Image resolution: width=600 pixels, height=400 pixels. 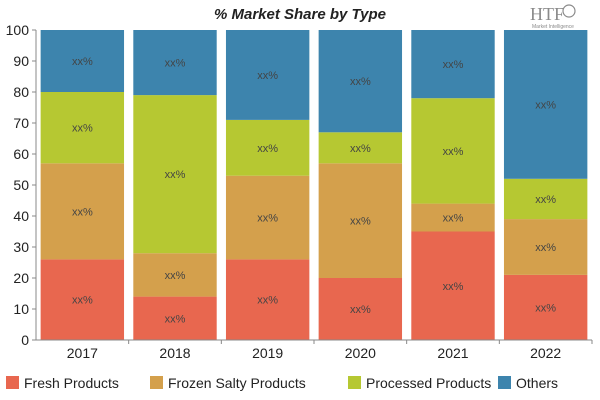 I want to click on y-tick-label: 10, so click(x=21, y=309).